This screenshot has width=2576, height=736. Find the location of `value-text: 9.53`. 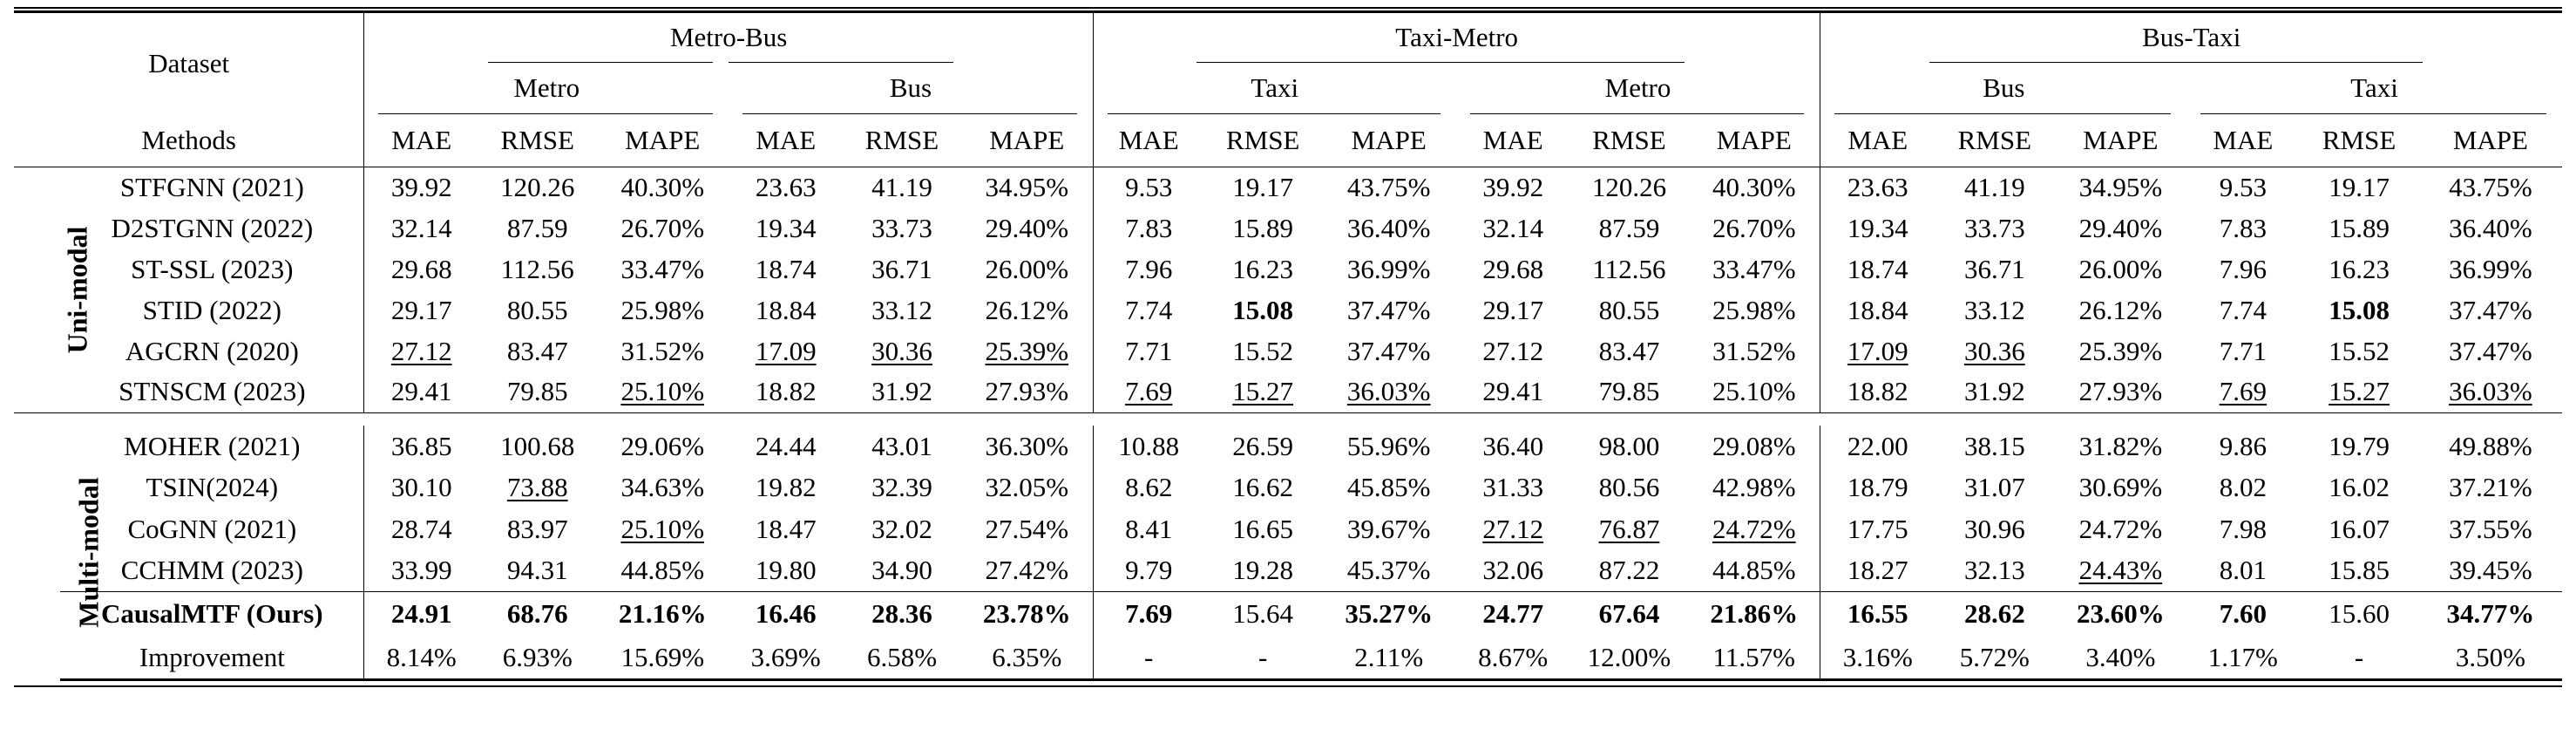

value-text: 9.53 is located at coordinates (1149, 187).